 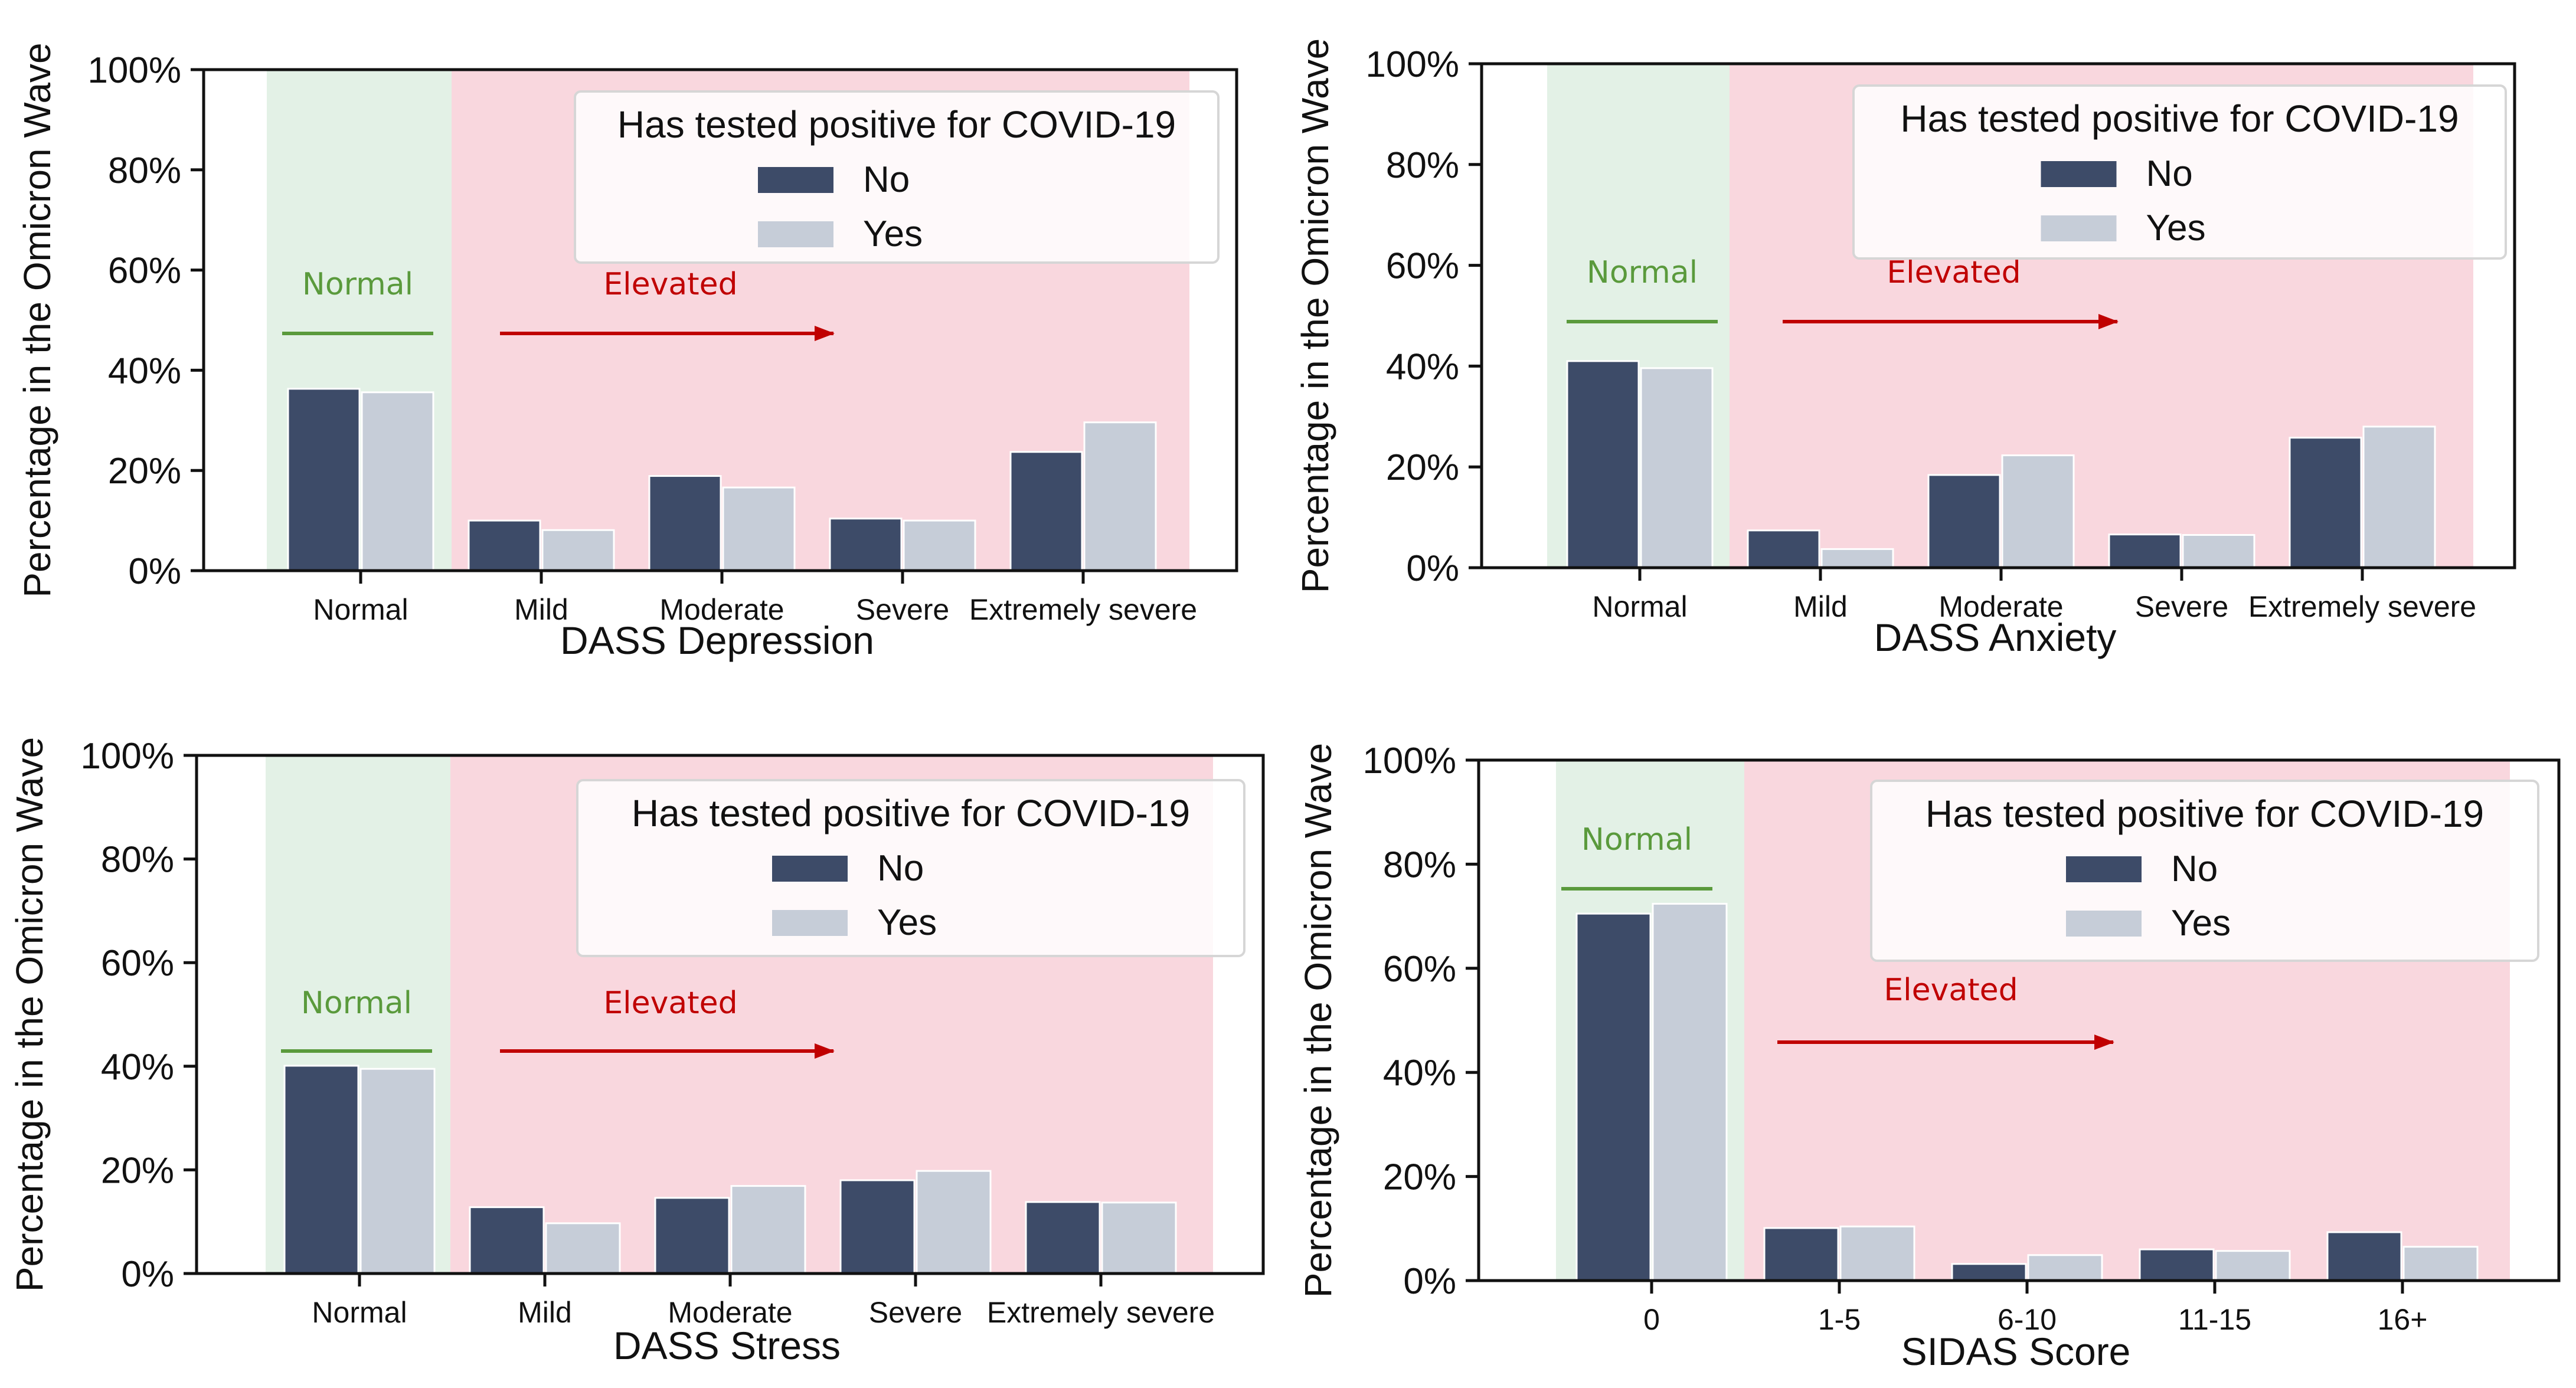 I want to click on x-tick-label: 16+, so click(x=2403, y=1320).